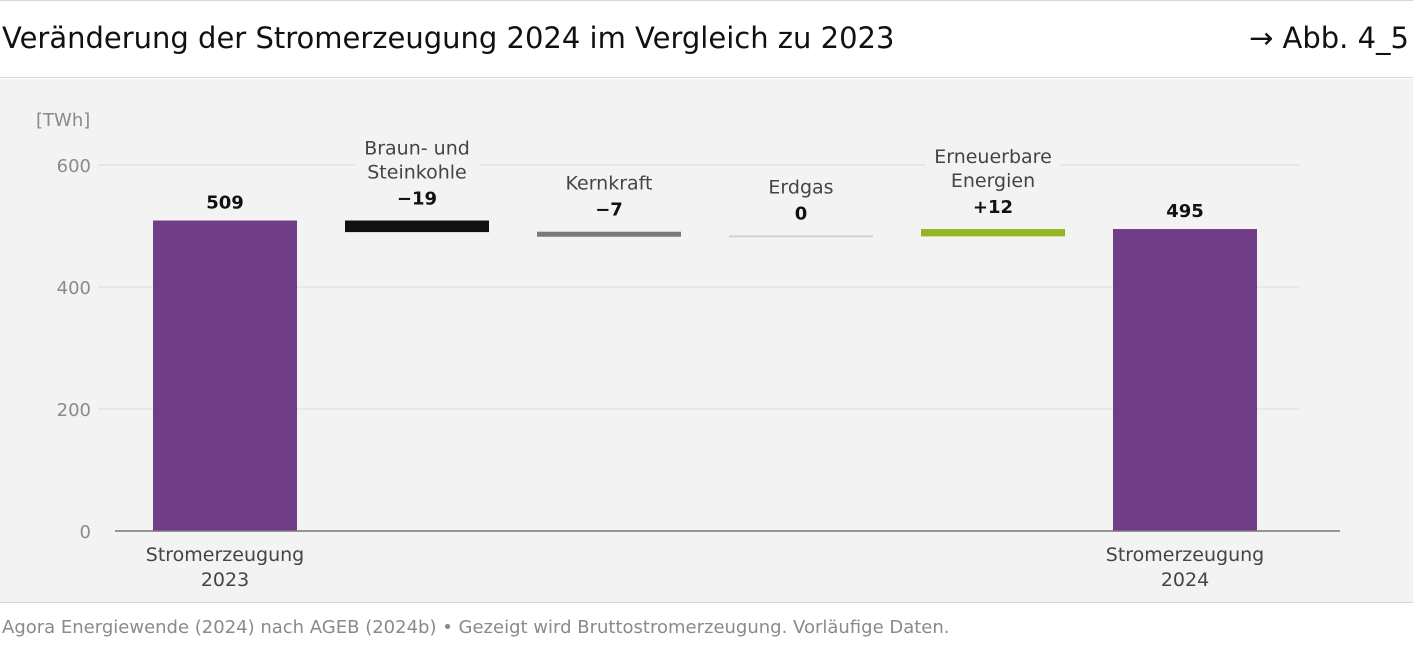  Describe the element at coordinates (225, 580) in the screenshot. I see `category-label: 2023` at that location.